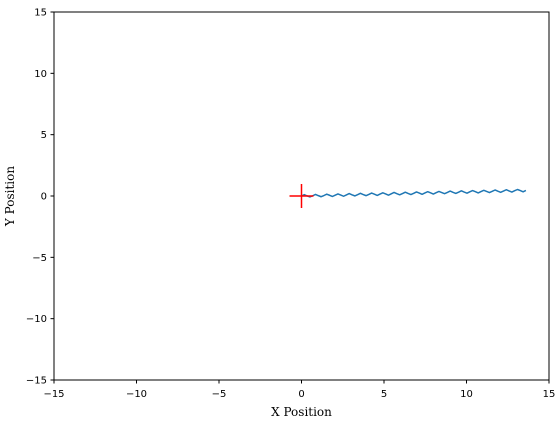 Image resolution: width=560 pixels, height=425 pixels. Describe the element at coordinates (136, 394) in the screenshot. I see `x-tick-label: −10` at that location.